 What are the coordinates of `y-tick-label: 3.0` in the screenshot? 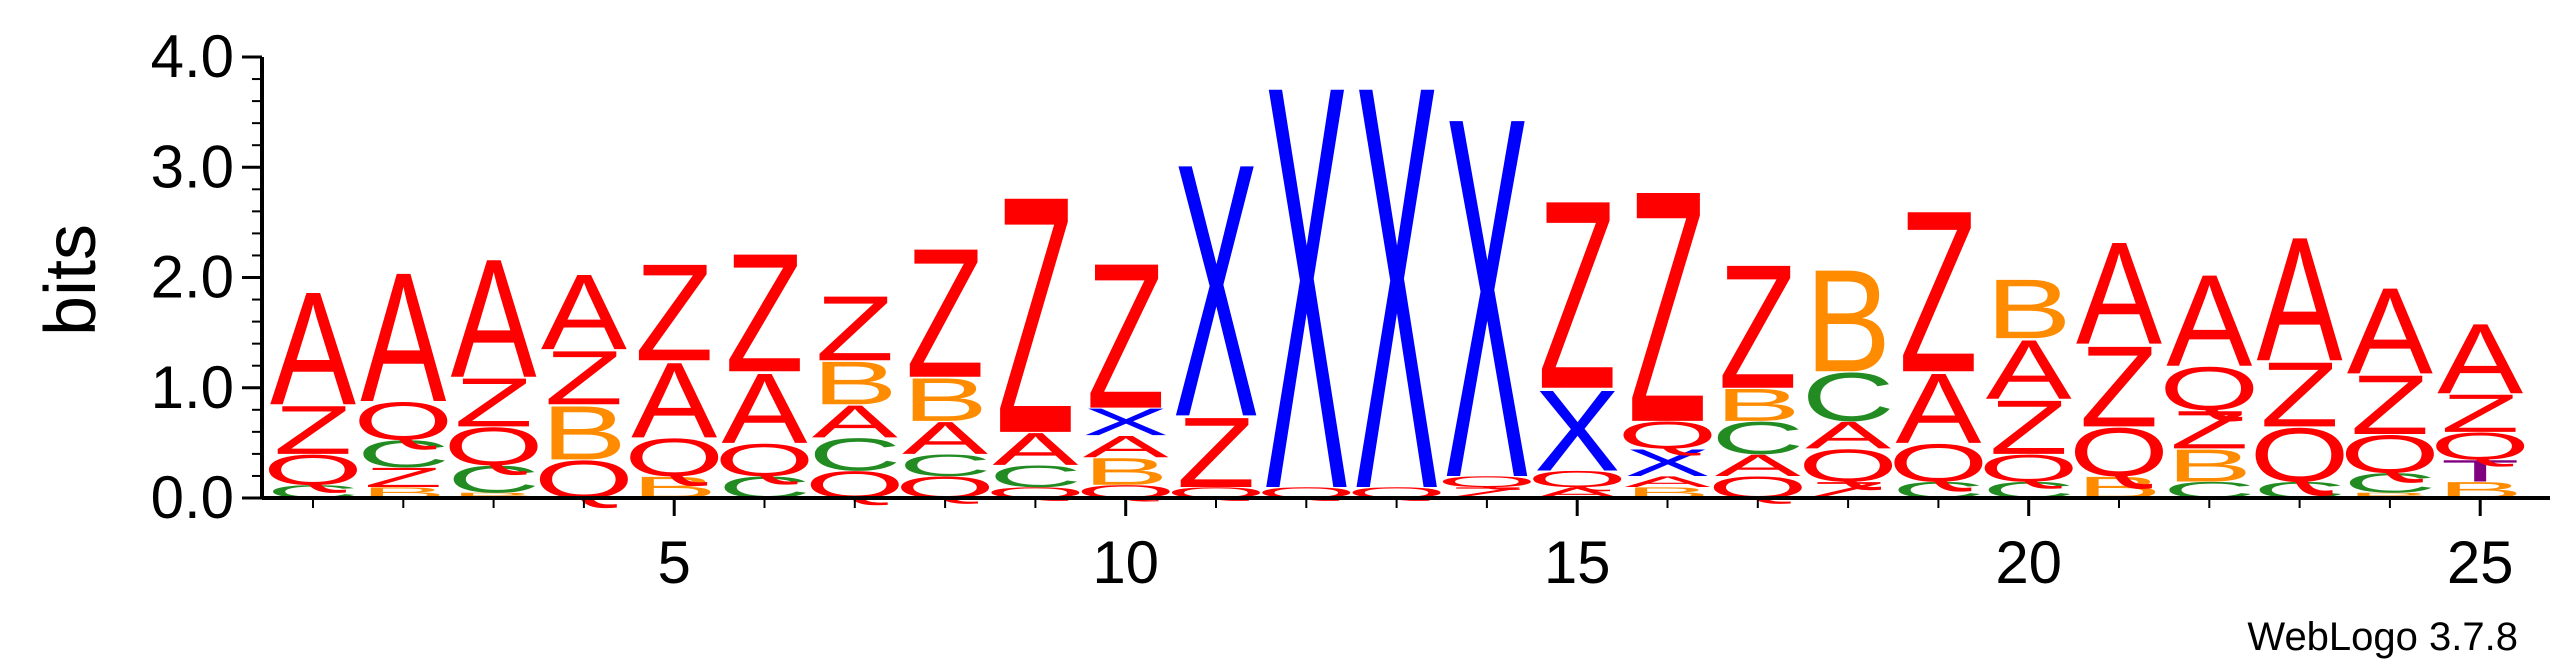 It's located at (192, 166).